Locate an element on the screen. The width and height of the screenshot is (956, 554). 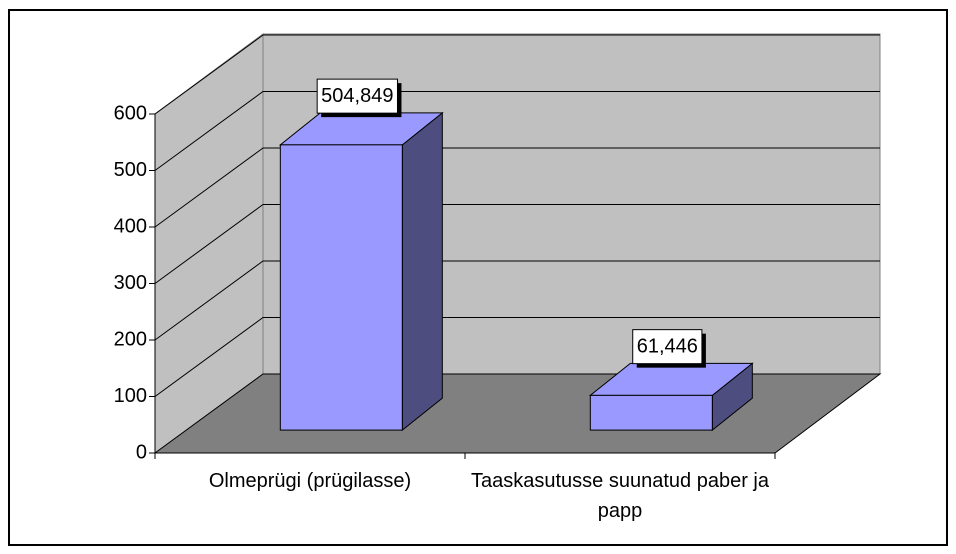
y-tick-label: 400 is located at coordinates (130, 226).